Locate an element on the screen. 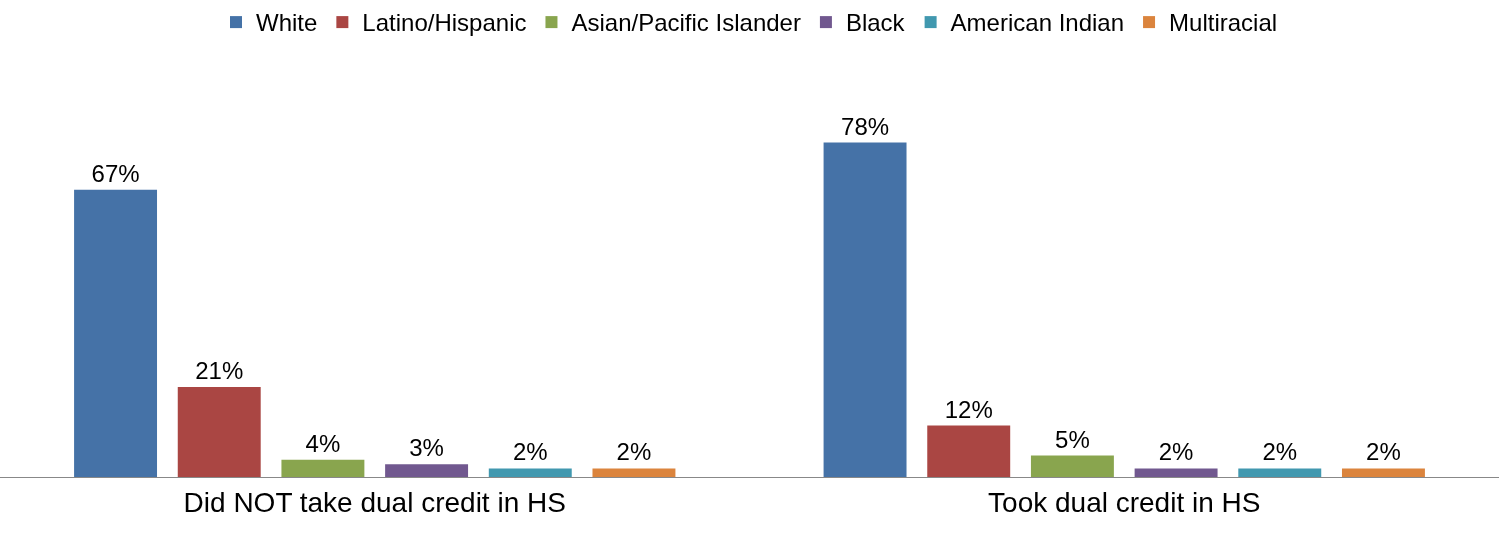 This screenshot has height=537, width=1499. legend-label: American Indian is located at coordinates (1037, 23).